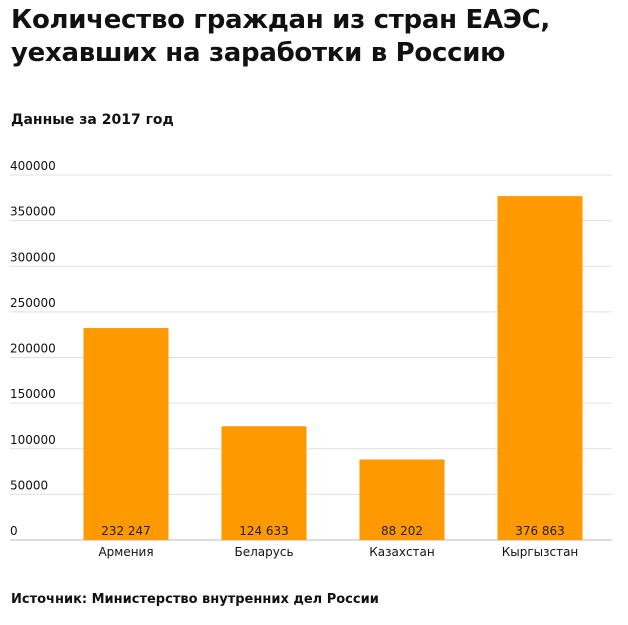  What do you see at coordinates (33, 394) in the screenshot?
I see `y-tick-label: 150000` at bounding box center [33, 394].